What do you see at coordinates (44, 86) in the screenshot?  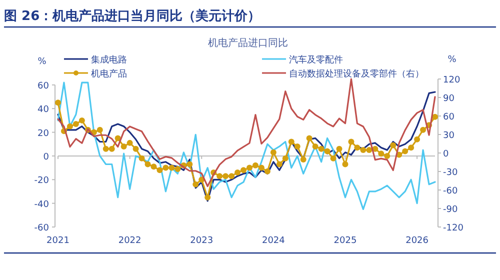 I see `y-tick-label: 60` at bounding box center [44, 86].